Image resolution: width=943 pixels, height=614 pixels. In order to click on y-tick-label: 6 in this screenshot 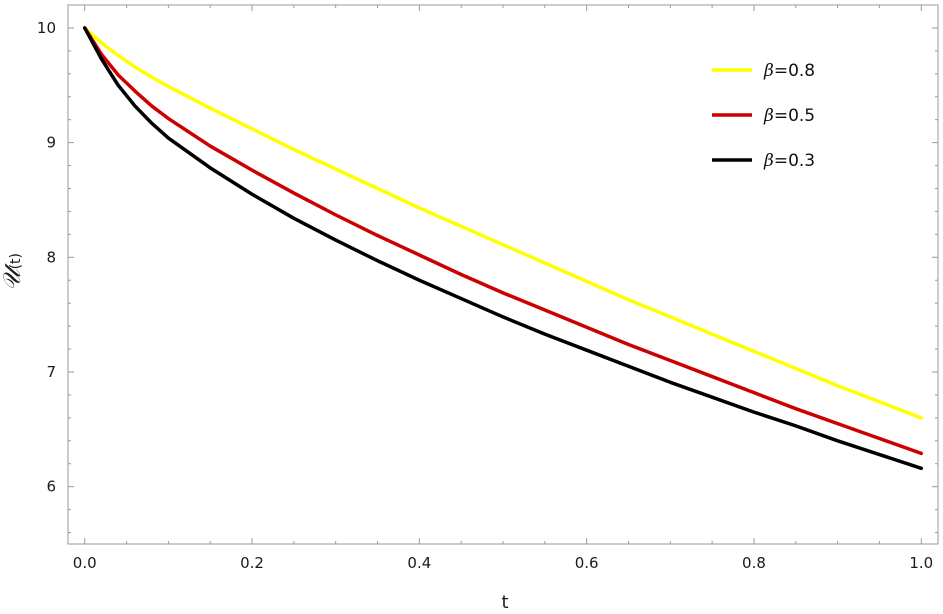, I will do `click(51, 487)`.